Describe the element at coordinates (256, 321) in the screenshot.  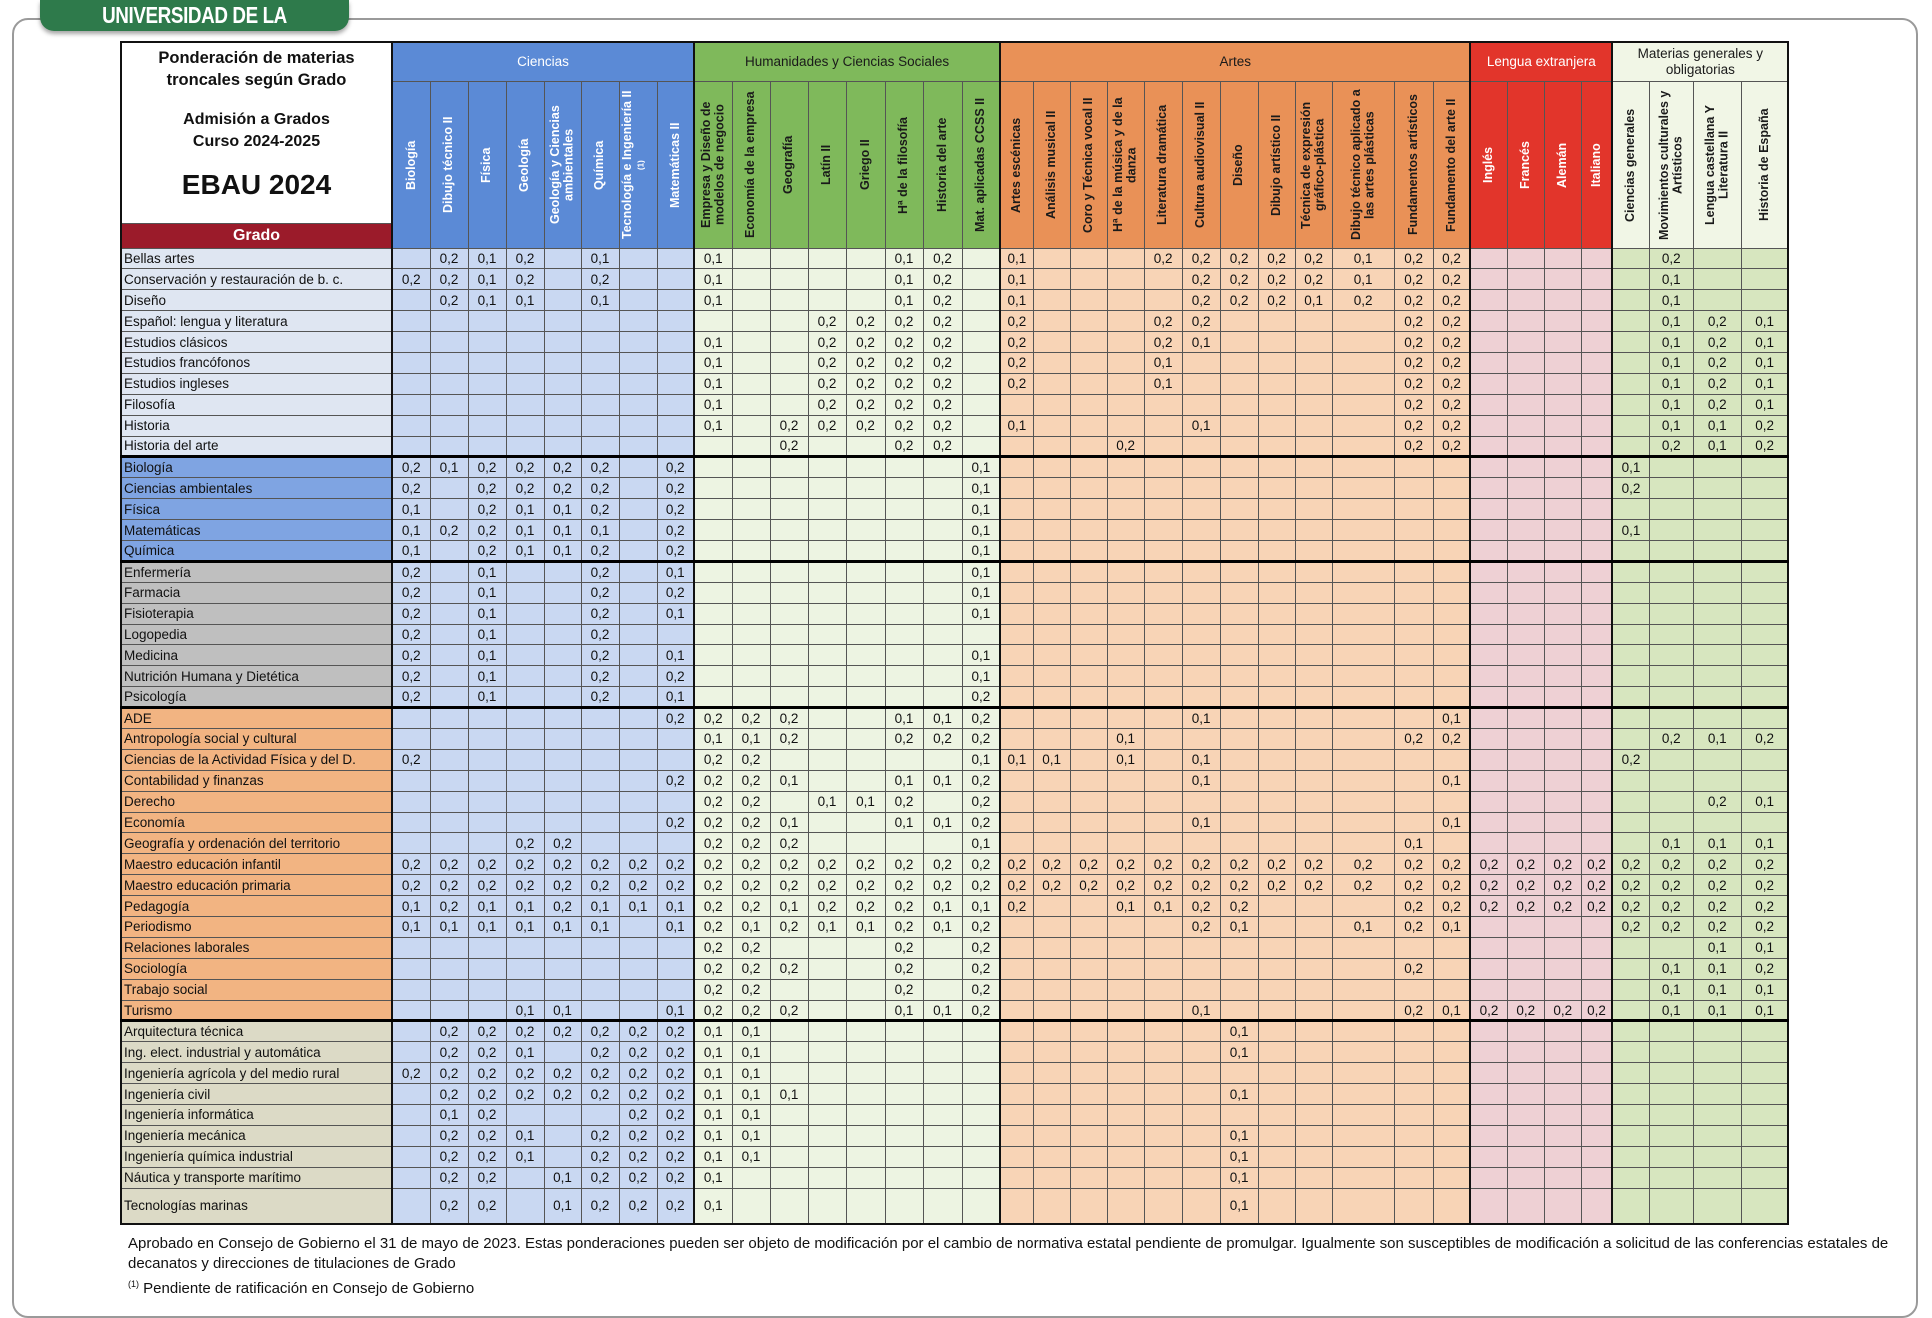
I see `grado-name: Español: lengua y literatura` at that location.